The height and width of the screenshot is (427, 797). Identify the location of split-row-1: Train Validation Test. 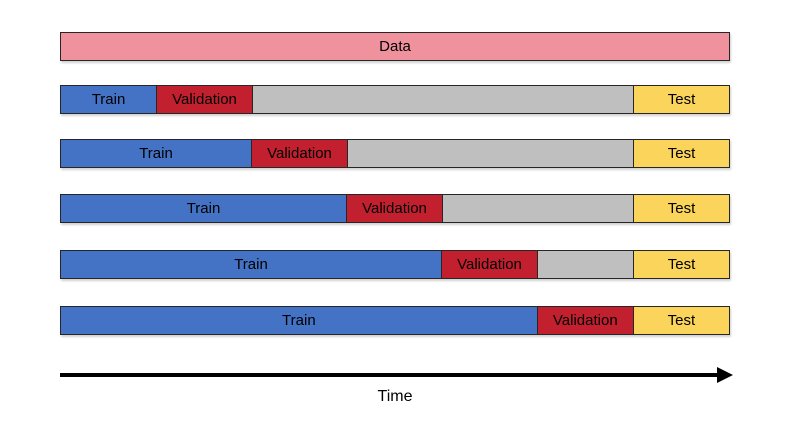
(395, 99).